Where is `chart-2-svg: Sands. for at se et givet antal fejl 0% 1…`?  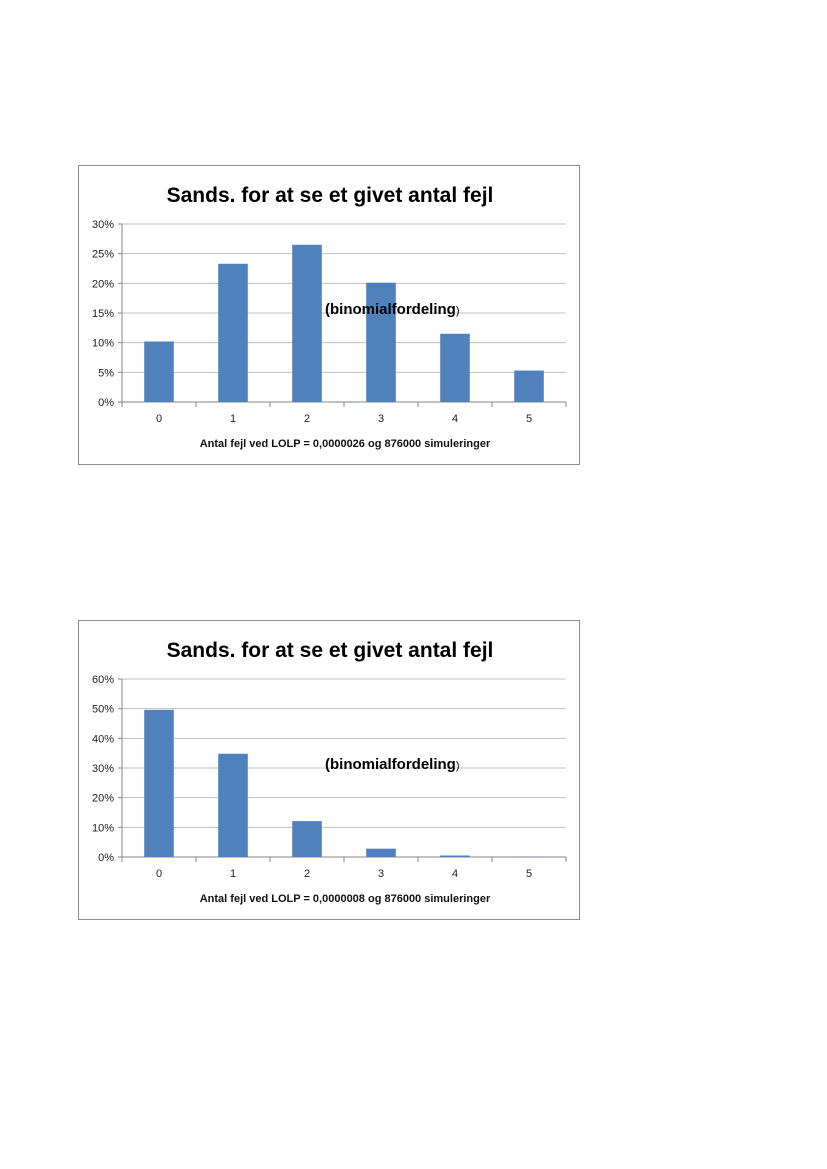 chart-2-svg: Sands. for at se et givet antal fejl 0% 1… is located at coordinates (329, 772).